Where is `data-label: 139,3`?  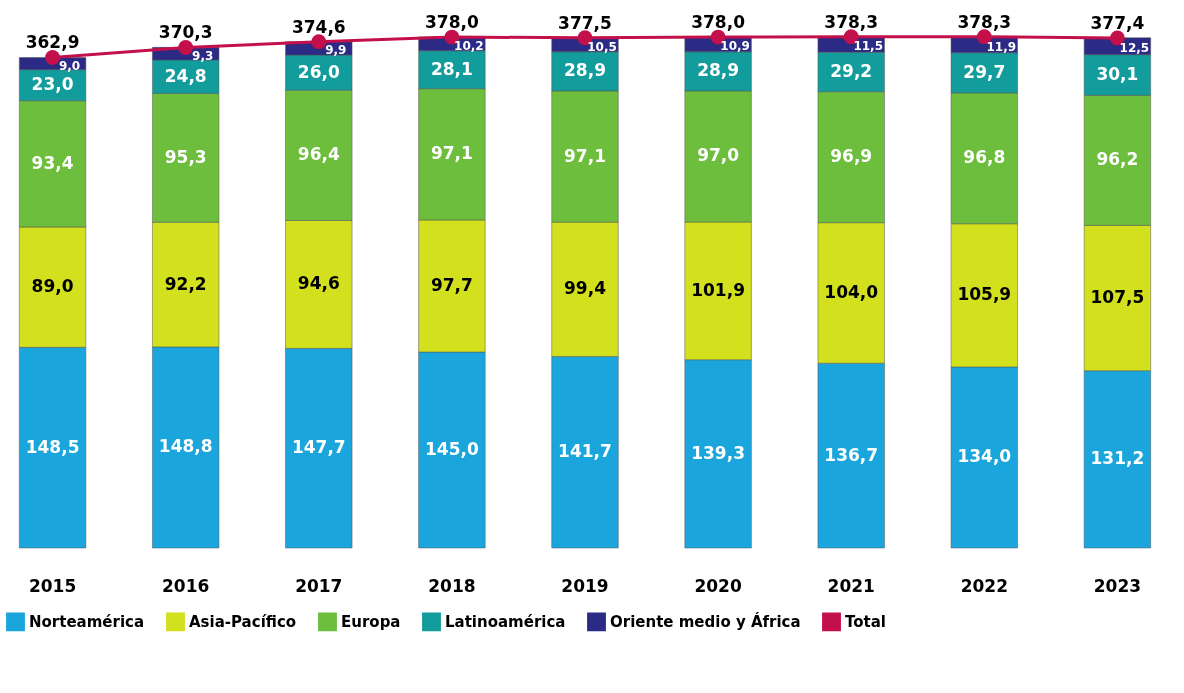 data-label: 139,3 is located at coordinates (718, 452).